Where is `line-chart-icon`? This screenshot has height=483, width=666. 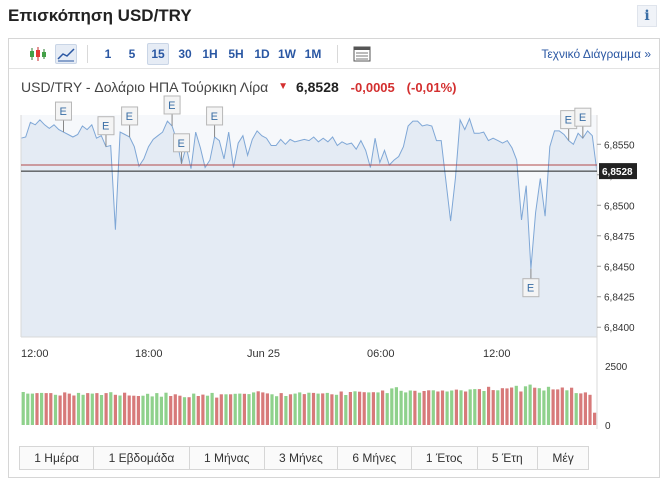 line-chart-icon is located at coordinates (66, 54).